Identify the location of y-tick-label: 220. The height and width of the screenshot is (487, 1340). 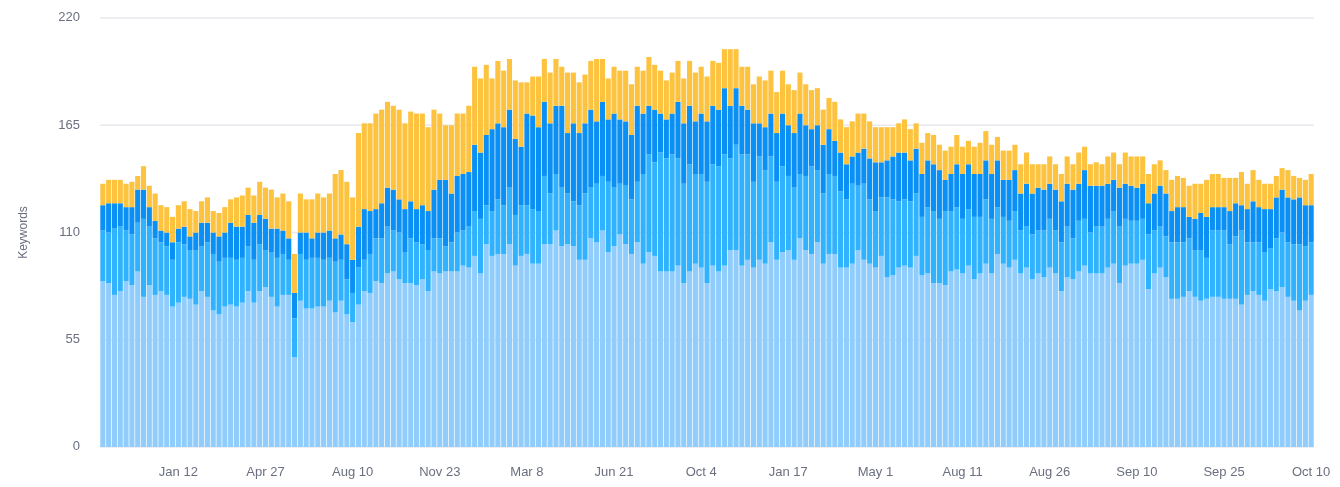
(69, 17).